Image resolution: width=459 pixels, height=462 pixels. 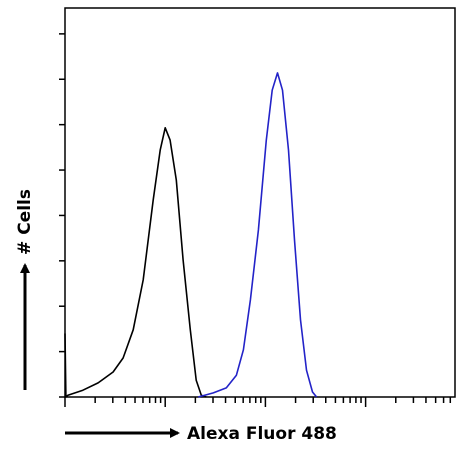 I want to click on x-axis-label: Alexa Fluor 488, so click(x=262, y=434).